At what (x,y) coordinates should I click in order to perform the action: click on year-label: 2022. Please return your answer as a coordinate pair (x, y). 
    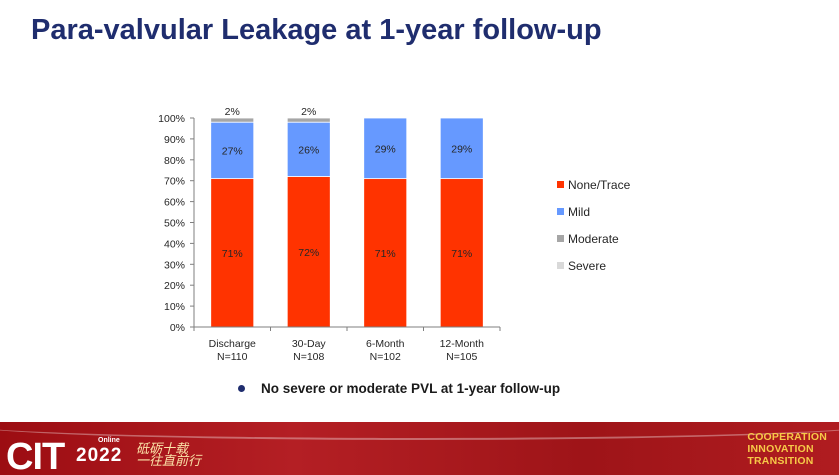
    Looking at the image, I should click on (99, 455).